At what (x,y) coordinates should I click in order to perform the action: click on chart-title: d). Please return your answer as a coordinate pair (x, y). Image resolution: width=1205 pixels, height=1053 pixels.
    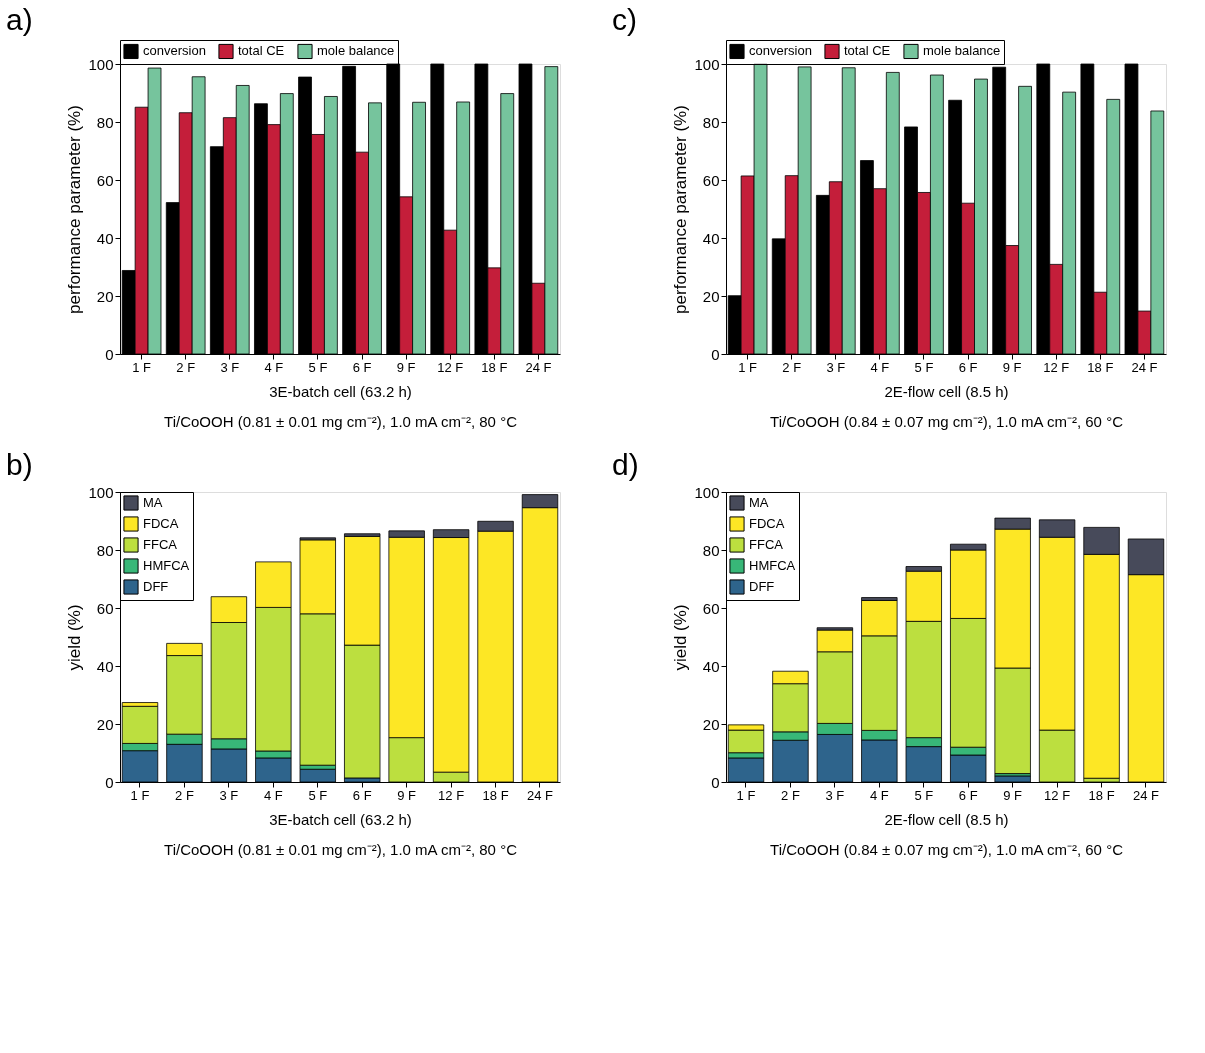
    Looking at the image, I should click on (625, 464).